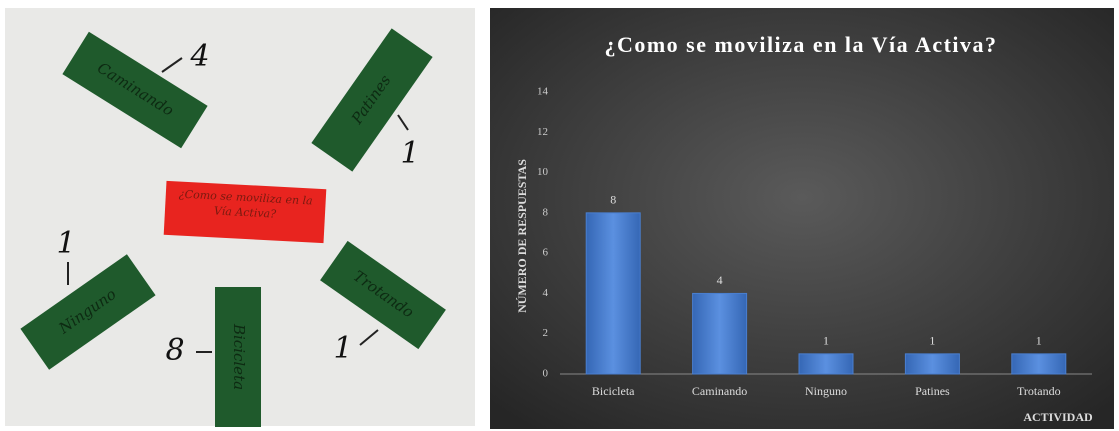 The width and height of the screenshot is (1119, 431). What do you see at coordinates (542, 132) in the screenshot?
I see `y-tick-label: 12` at bounding box center [542, 132].